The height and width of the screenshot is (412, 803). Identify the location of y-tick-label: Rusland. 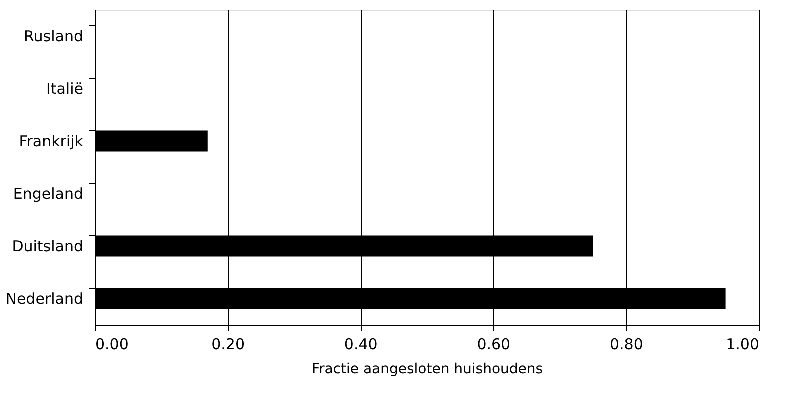
(54, 36).